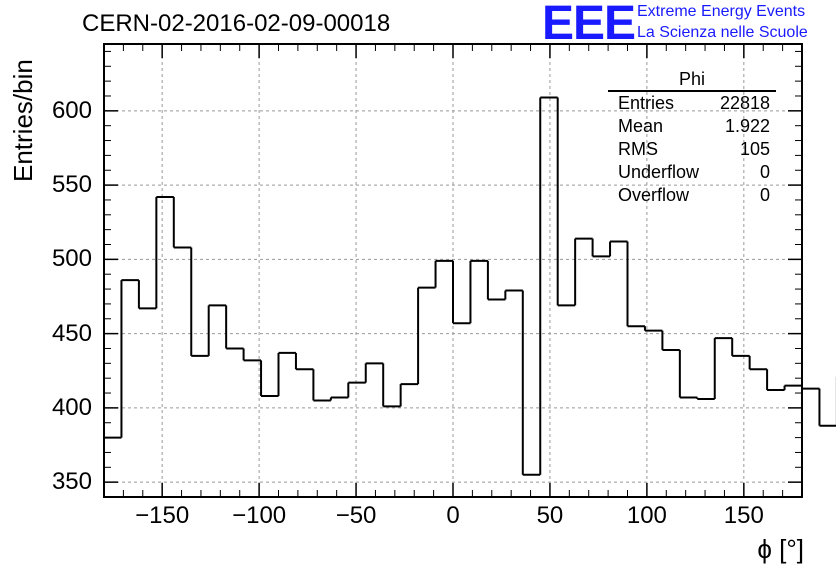  Describe the element at coordinates (721, 11) in the screenshot. I see `logo-subtitle-1: Extreme Energy Events` at that location.